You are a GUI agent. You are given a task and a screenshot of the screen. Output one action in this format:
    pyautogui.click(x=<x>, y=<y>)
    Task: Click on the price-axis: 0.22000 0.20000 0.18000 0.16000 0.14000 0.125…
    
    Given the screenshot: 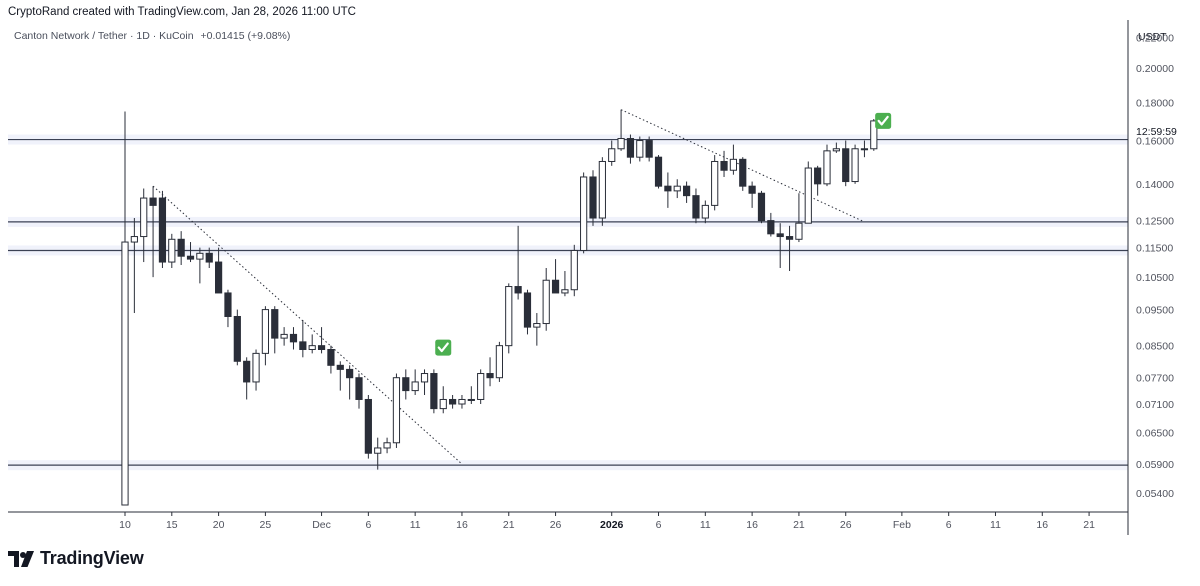 What is the action you would take?
    pyautogui.click(x=1155, y=265)
    